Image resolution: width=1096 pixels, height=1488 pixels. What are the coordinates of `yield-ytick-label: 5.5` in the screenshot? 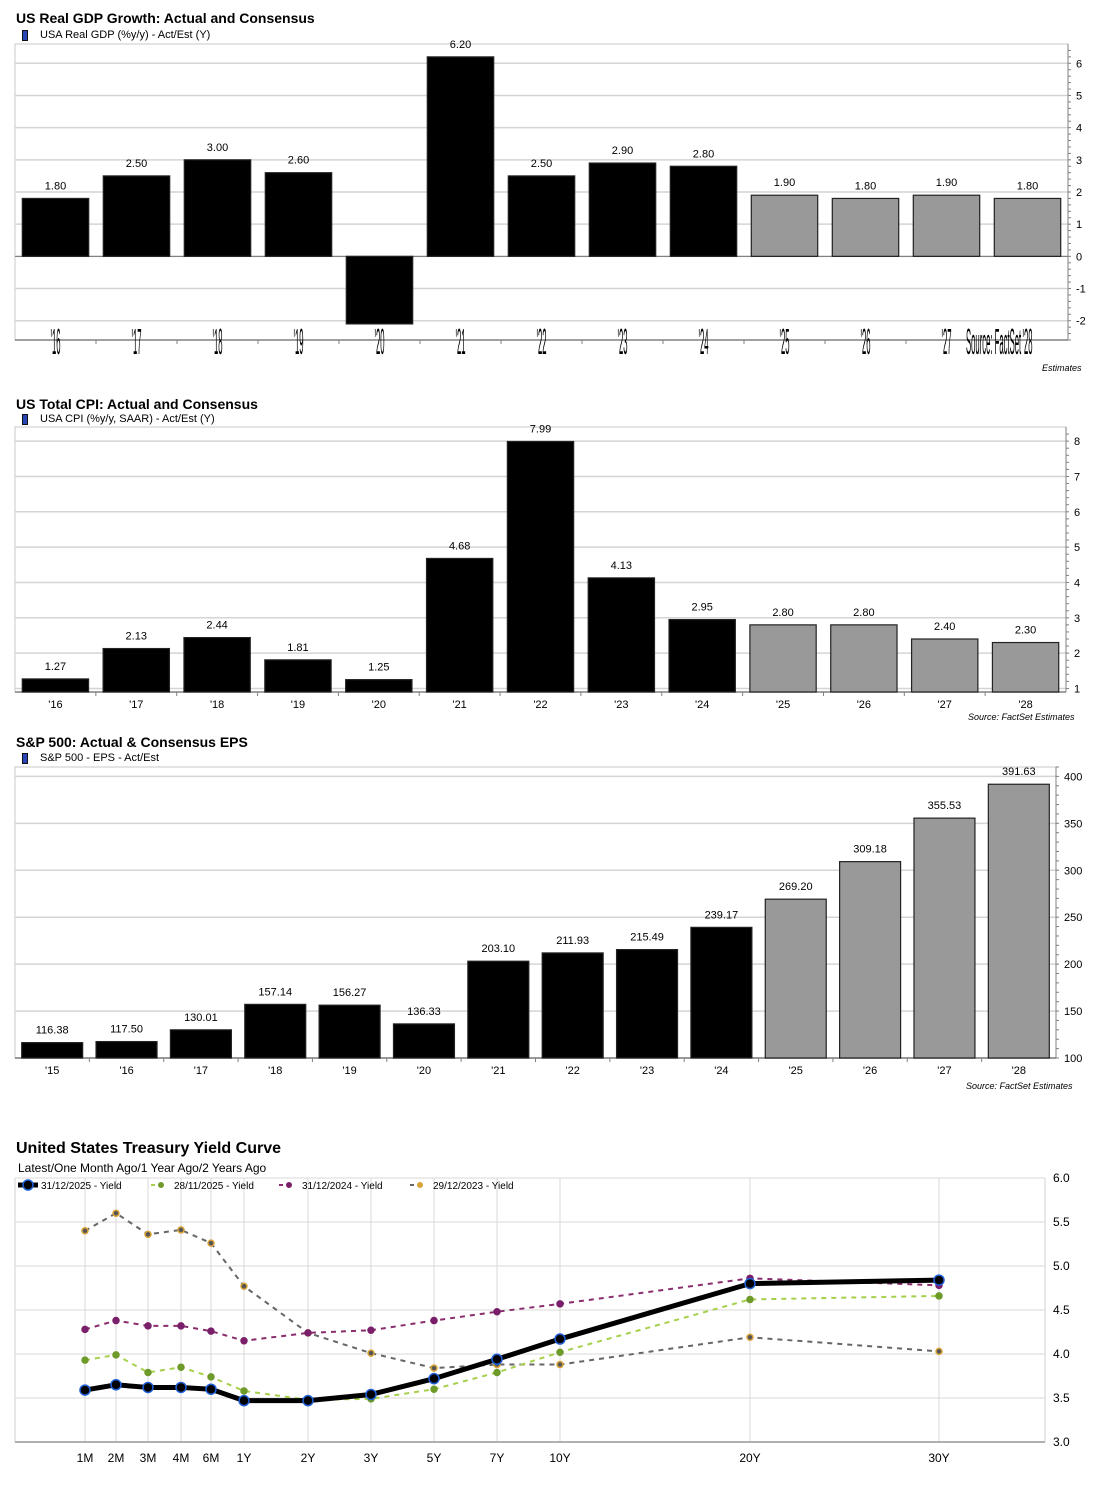 It's located at (1061, 1222).